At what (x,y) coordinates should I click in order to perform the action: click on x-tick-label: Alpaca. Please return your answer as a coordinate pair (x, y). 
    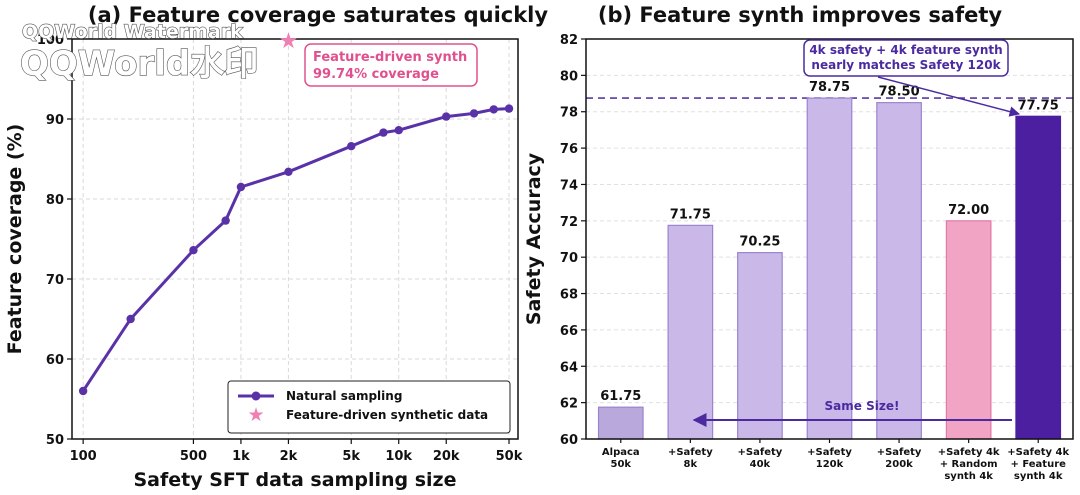
    Looking at the image, I should click on (621, 452).